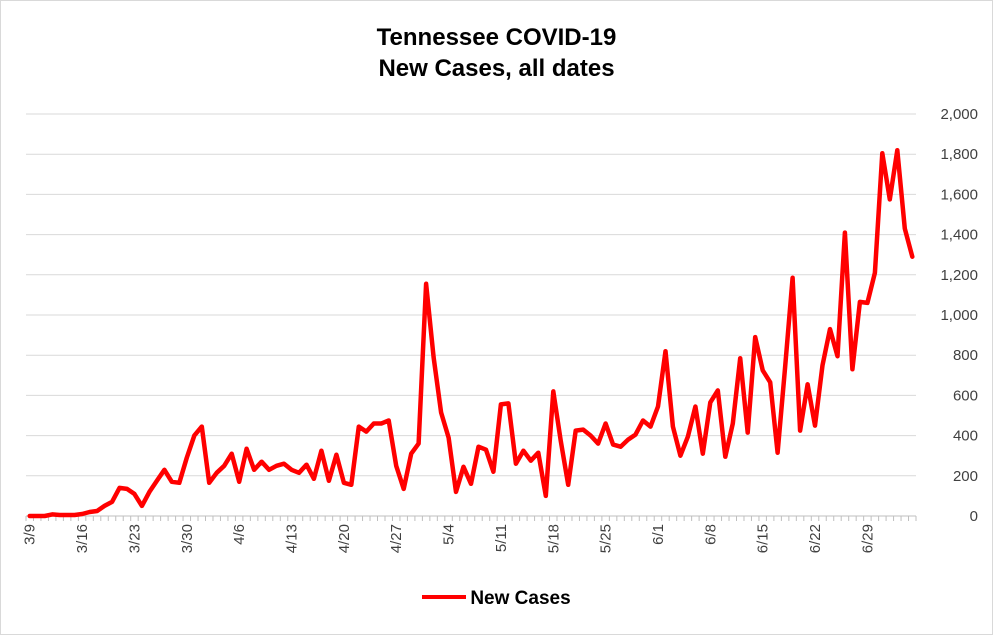  What do you see at coordinates (471, 518) in the screenshot?
I see `x-axis` at bounding box center [471, 518].